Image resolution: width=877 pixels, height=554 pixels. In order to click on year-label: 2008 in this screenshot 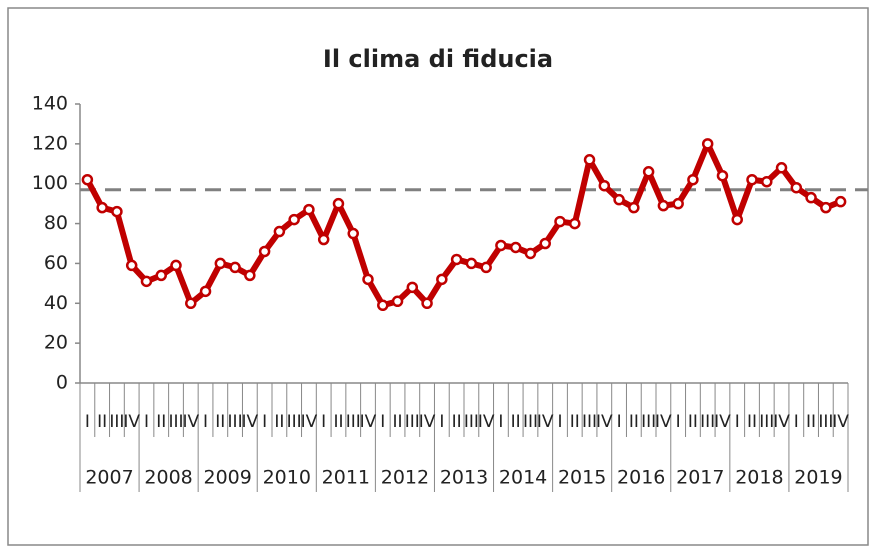, I will do `click(168, 478)`.